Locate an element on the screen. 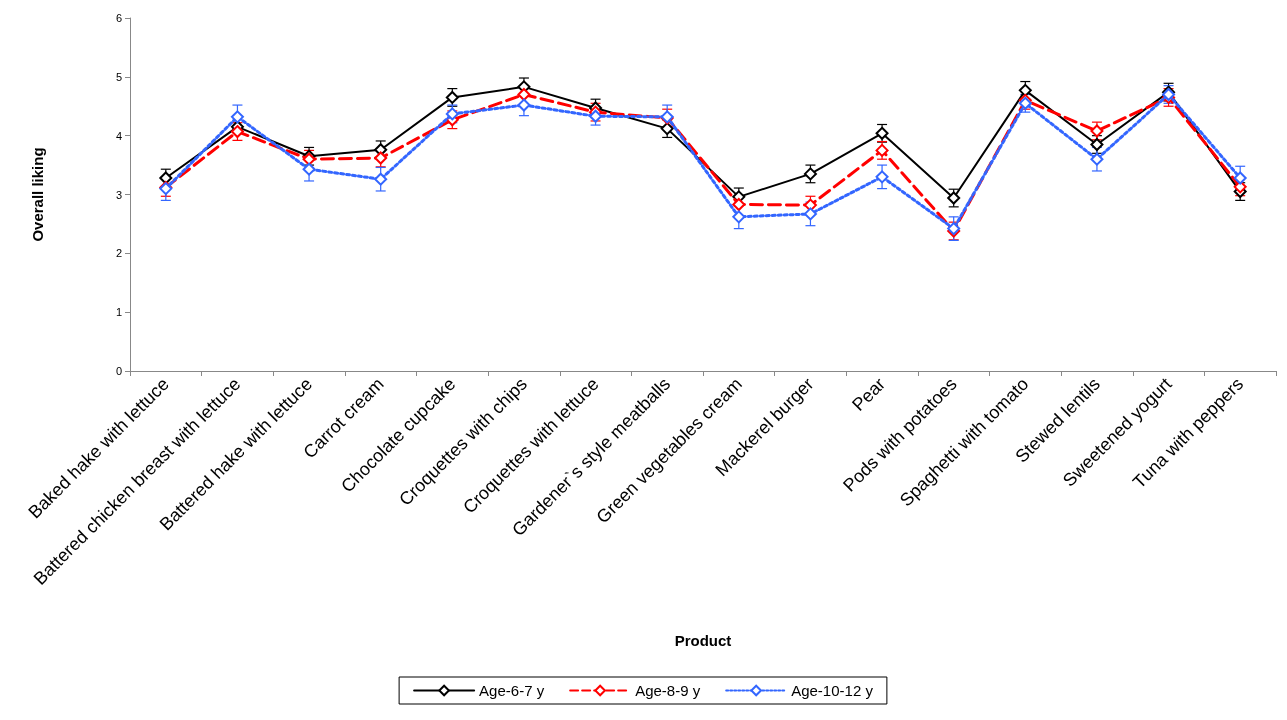 This screenshot has height=720, width=1287. y-tick-label: 1 is located at coordinates (118, 312).